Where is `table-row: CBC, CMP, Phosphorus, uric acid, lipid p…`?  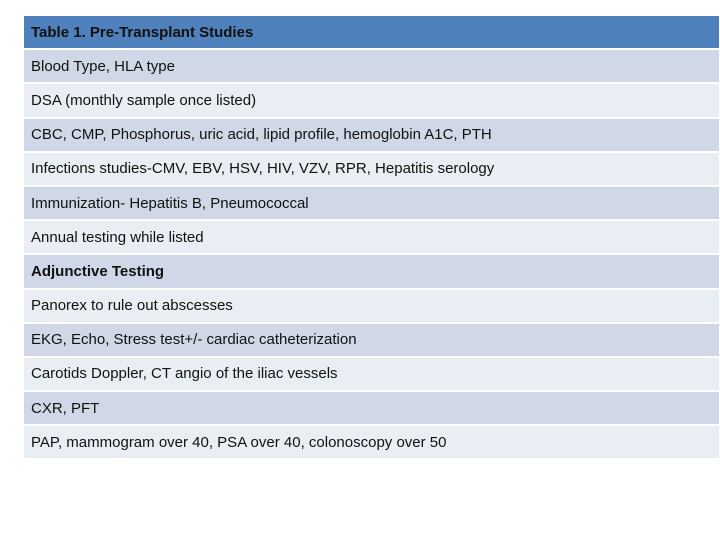 table-row: CBC, CMP, Phosphorus, uric acid, lipid p… is located at coordinates (371, 135).